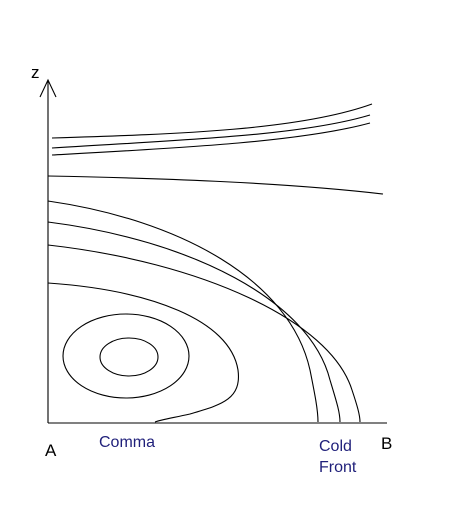  I want to click on cold-front-label: Cold, so click(335, 446).